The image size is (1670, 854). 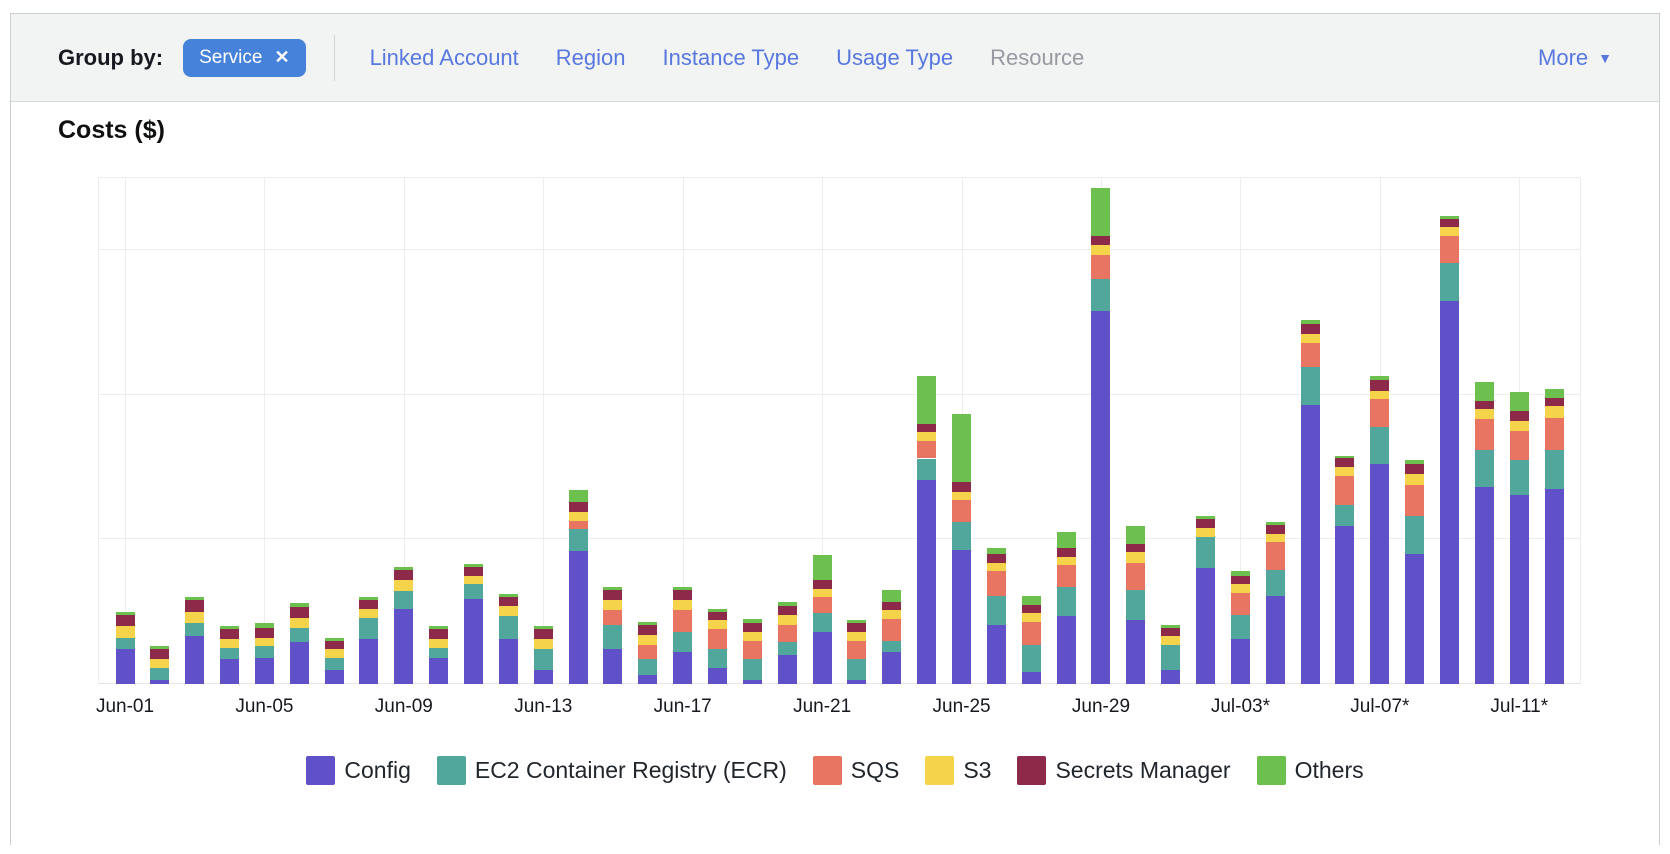 I want to click on x-tick-label: Jul-03*, so click(x=1240, y=706).